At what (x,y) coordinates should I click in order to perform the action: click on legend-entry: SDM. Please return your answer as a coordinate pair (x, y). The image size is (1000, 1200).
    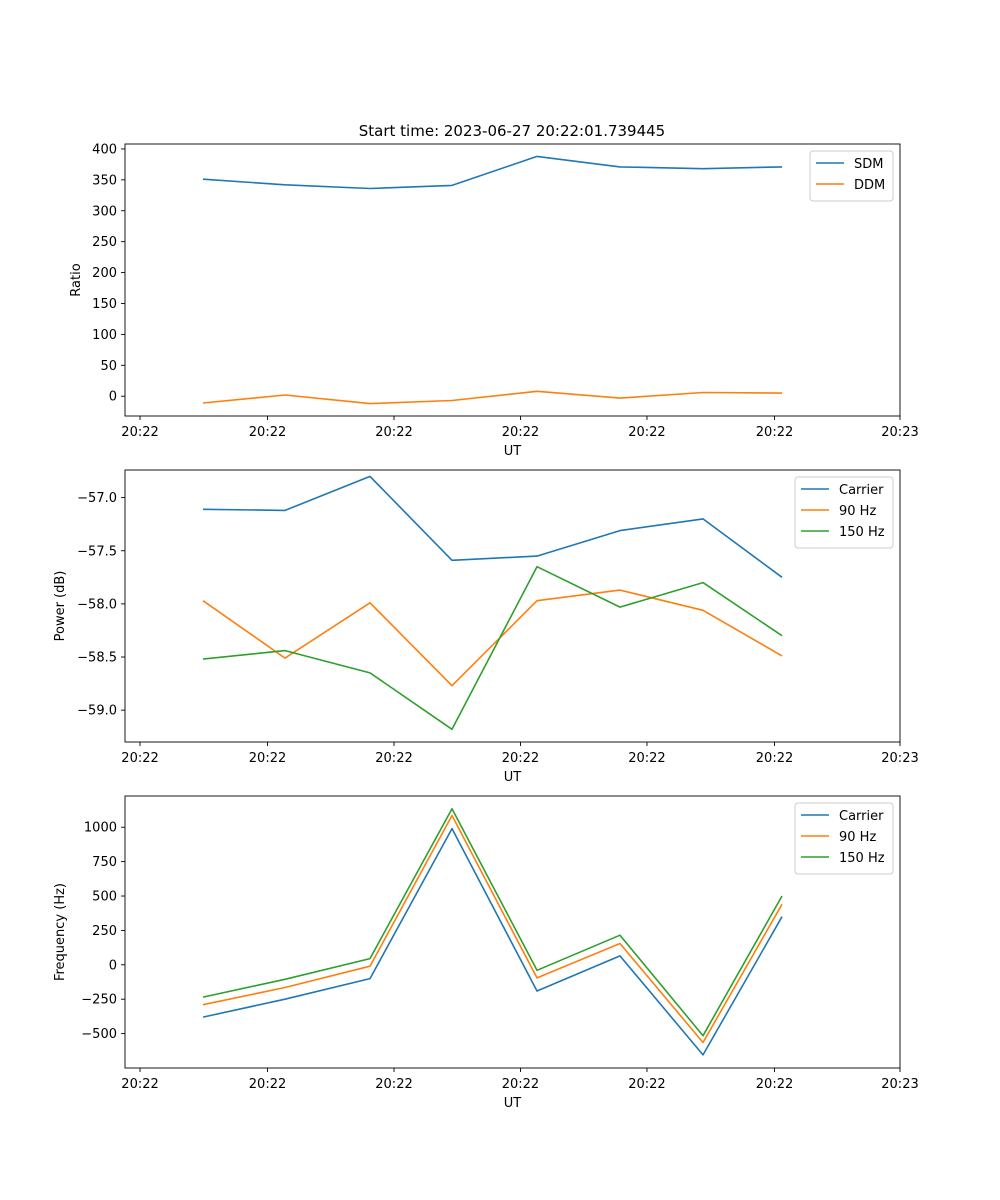
    Looking at the image, I should click on (868, 164).